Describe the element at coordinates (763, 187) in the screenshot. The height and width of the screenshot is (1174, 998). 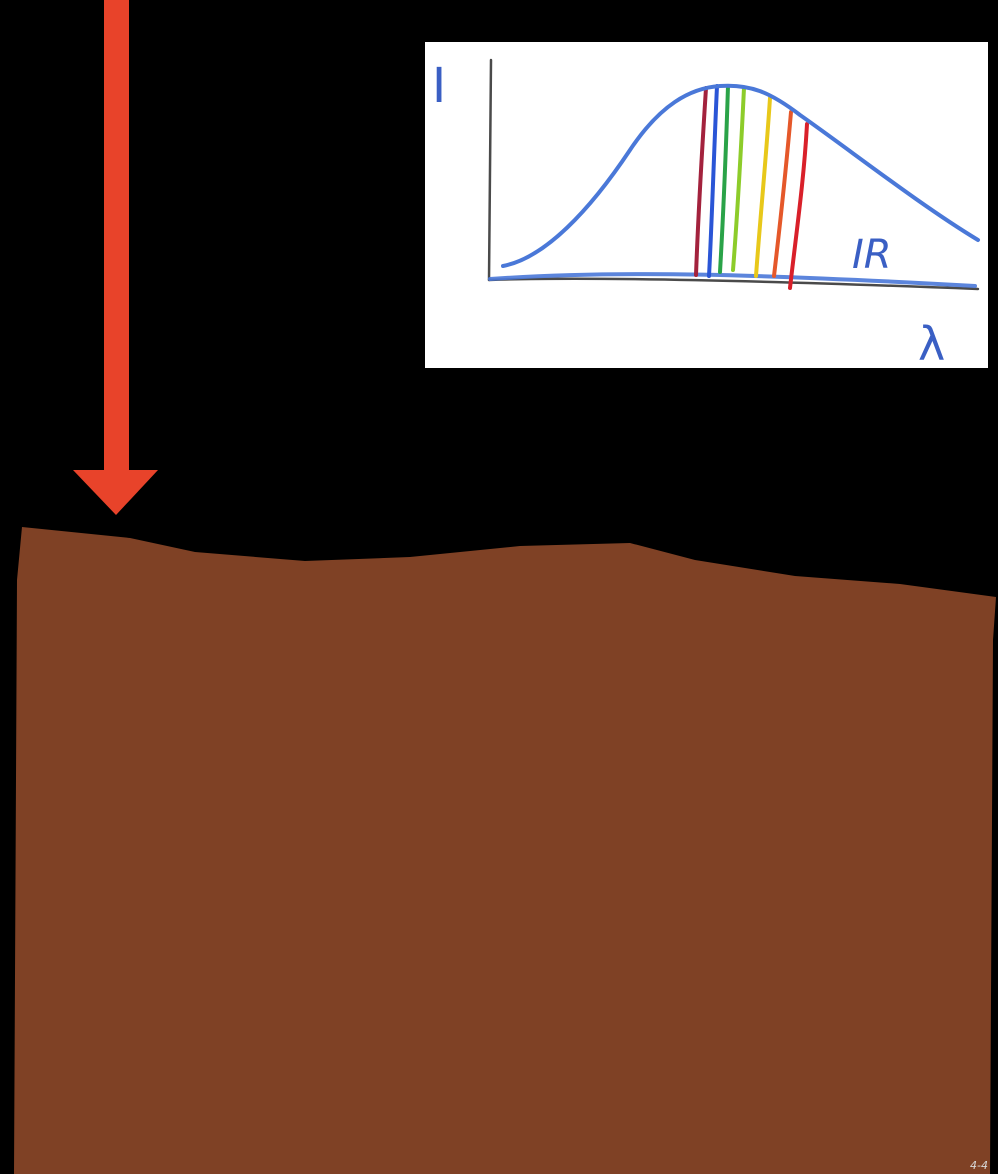
I see `band-yellow` at that location.